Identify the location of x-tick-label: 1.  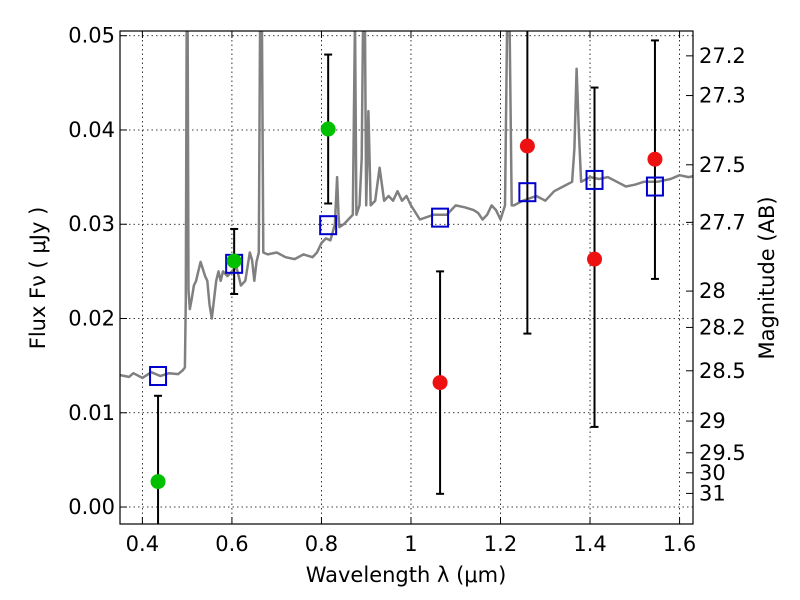
(410, 544).